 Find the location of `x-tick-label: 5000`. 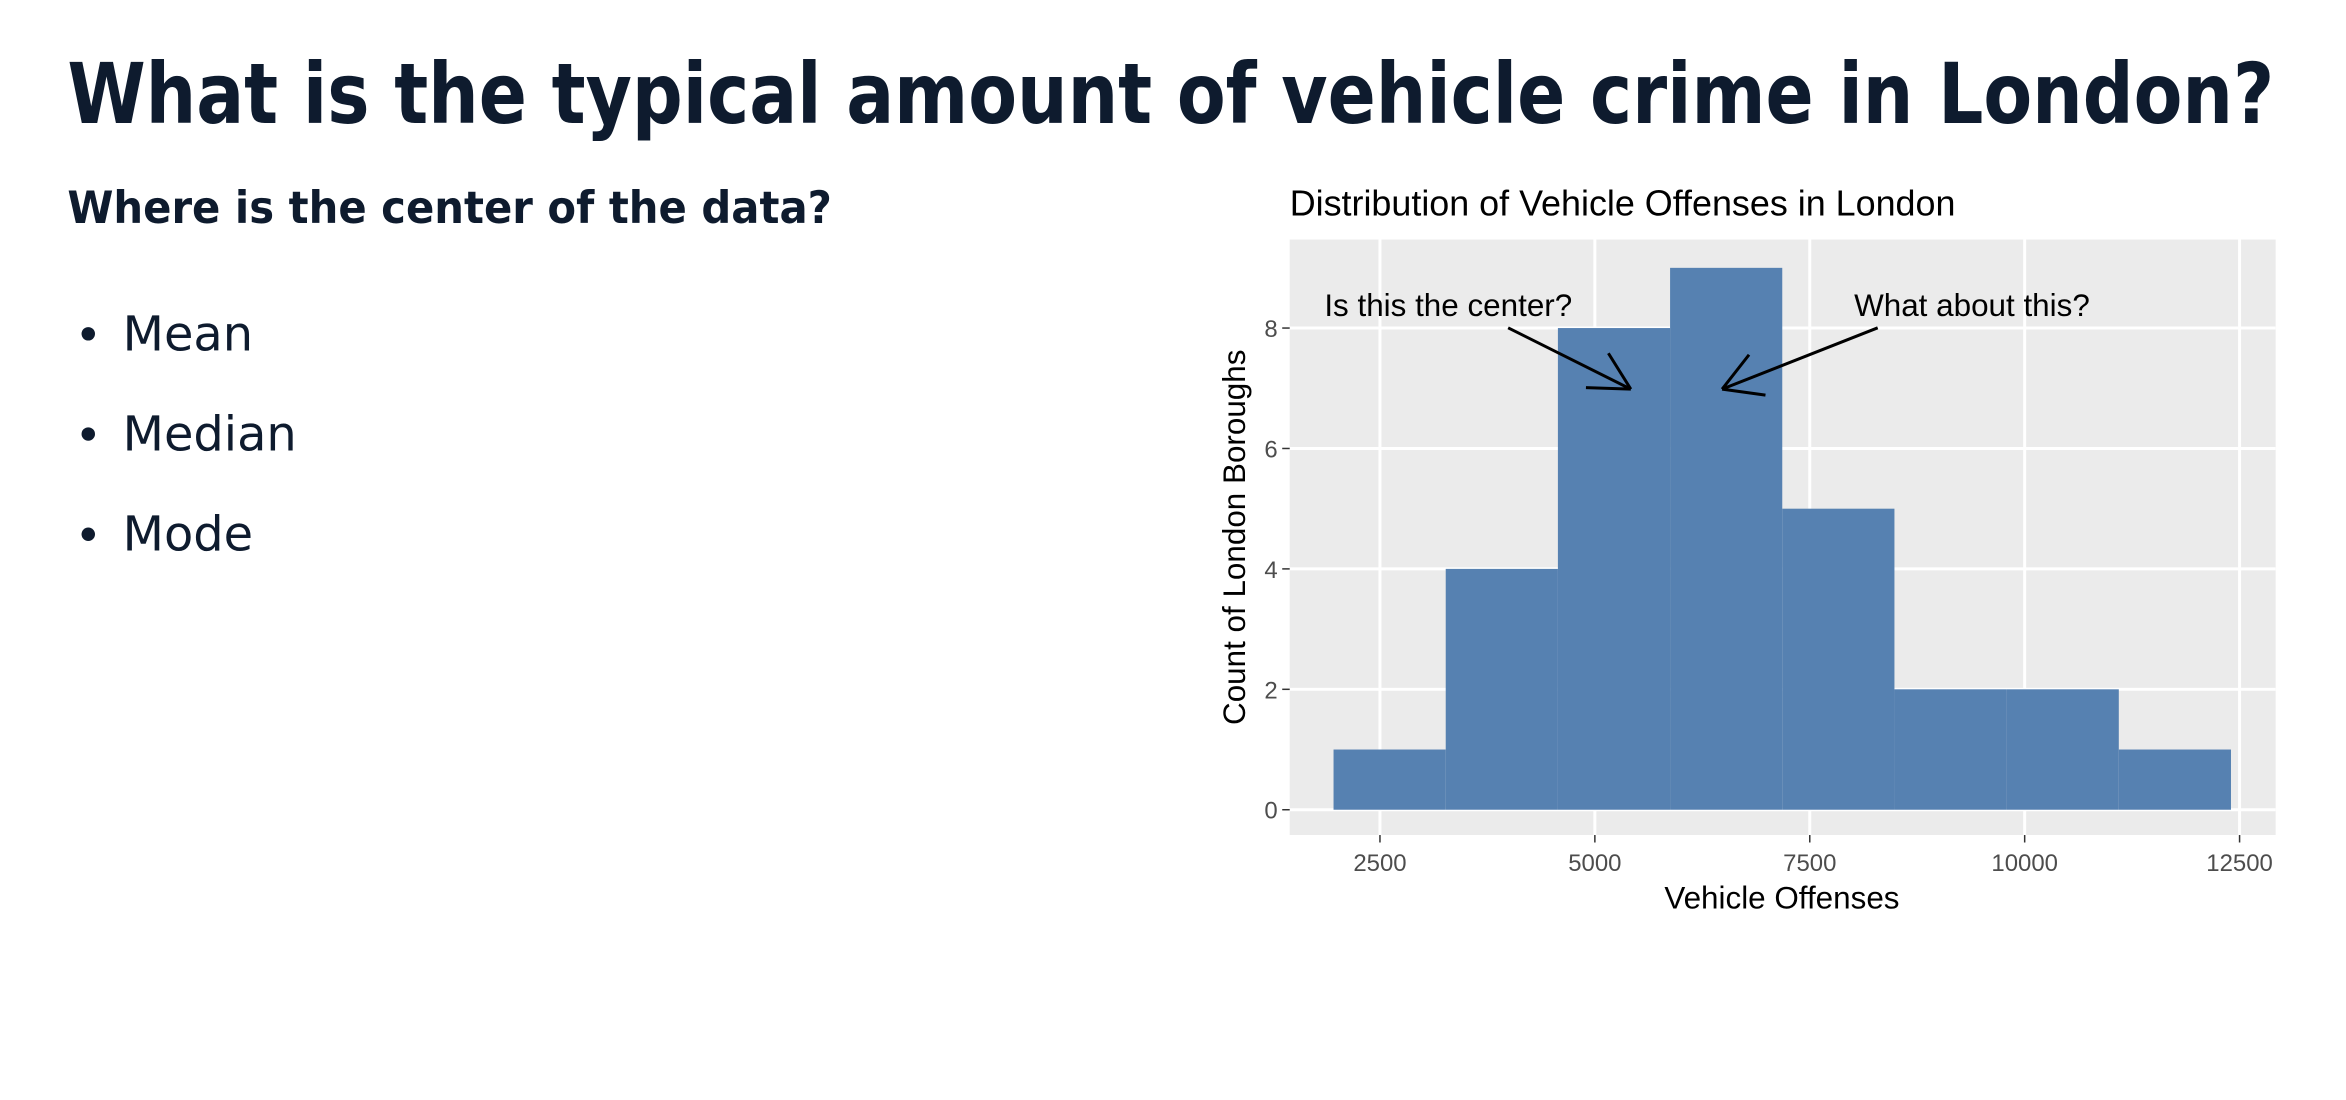

x-tick-label: 5000 is located at coordinates (1594, 863).